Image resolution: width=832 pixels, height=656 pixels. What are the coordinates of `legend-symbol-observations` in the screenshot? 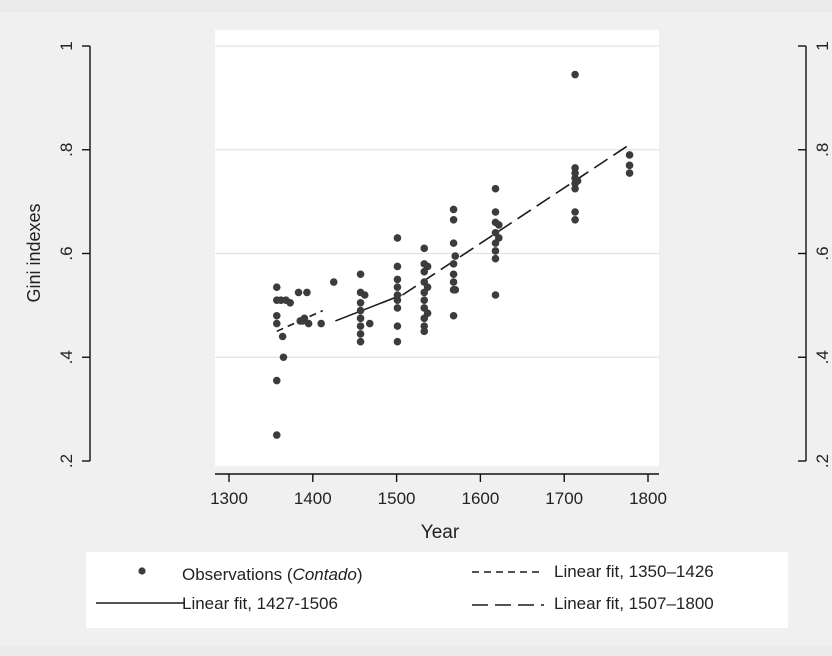 It's located at (142, 571).